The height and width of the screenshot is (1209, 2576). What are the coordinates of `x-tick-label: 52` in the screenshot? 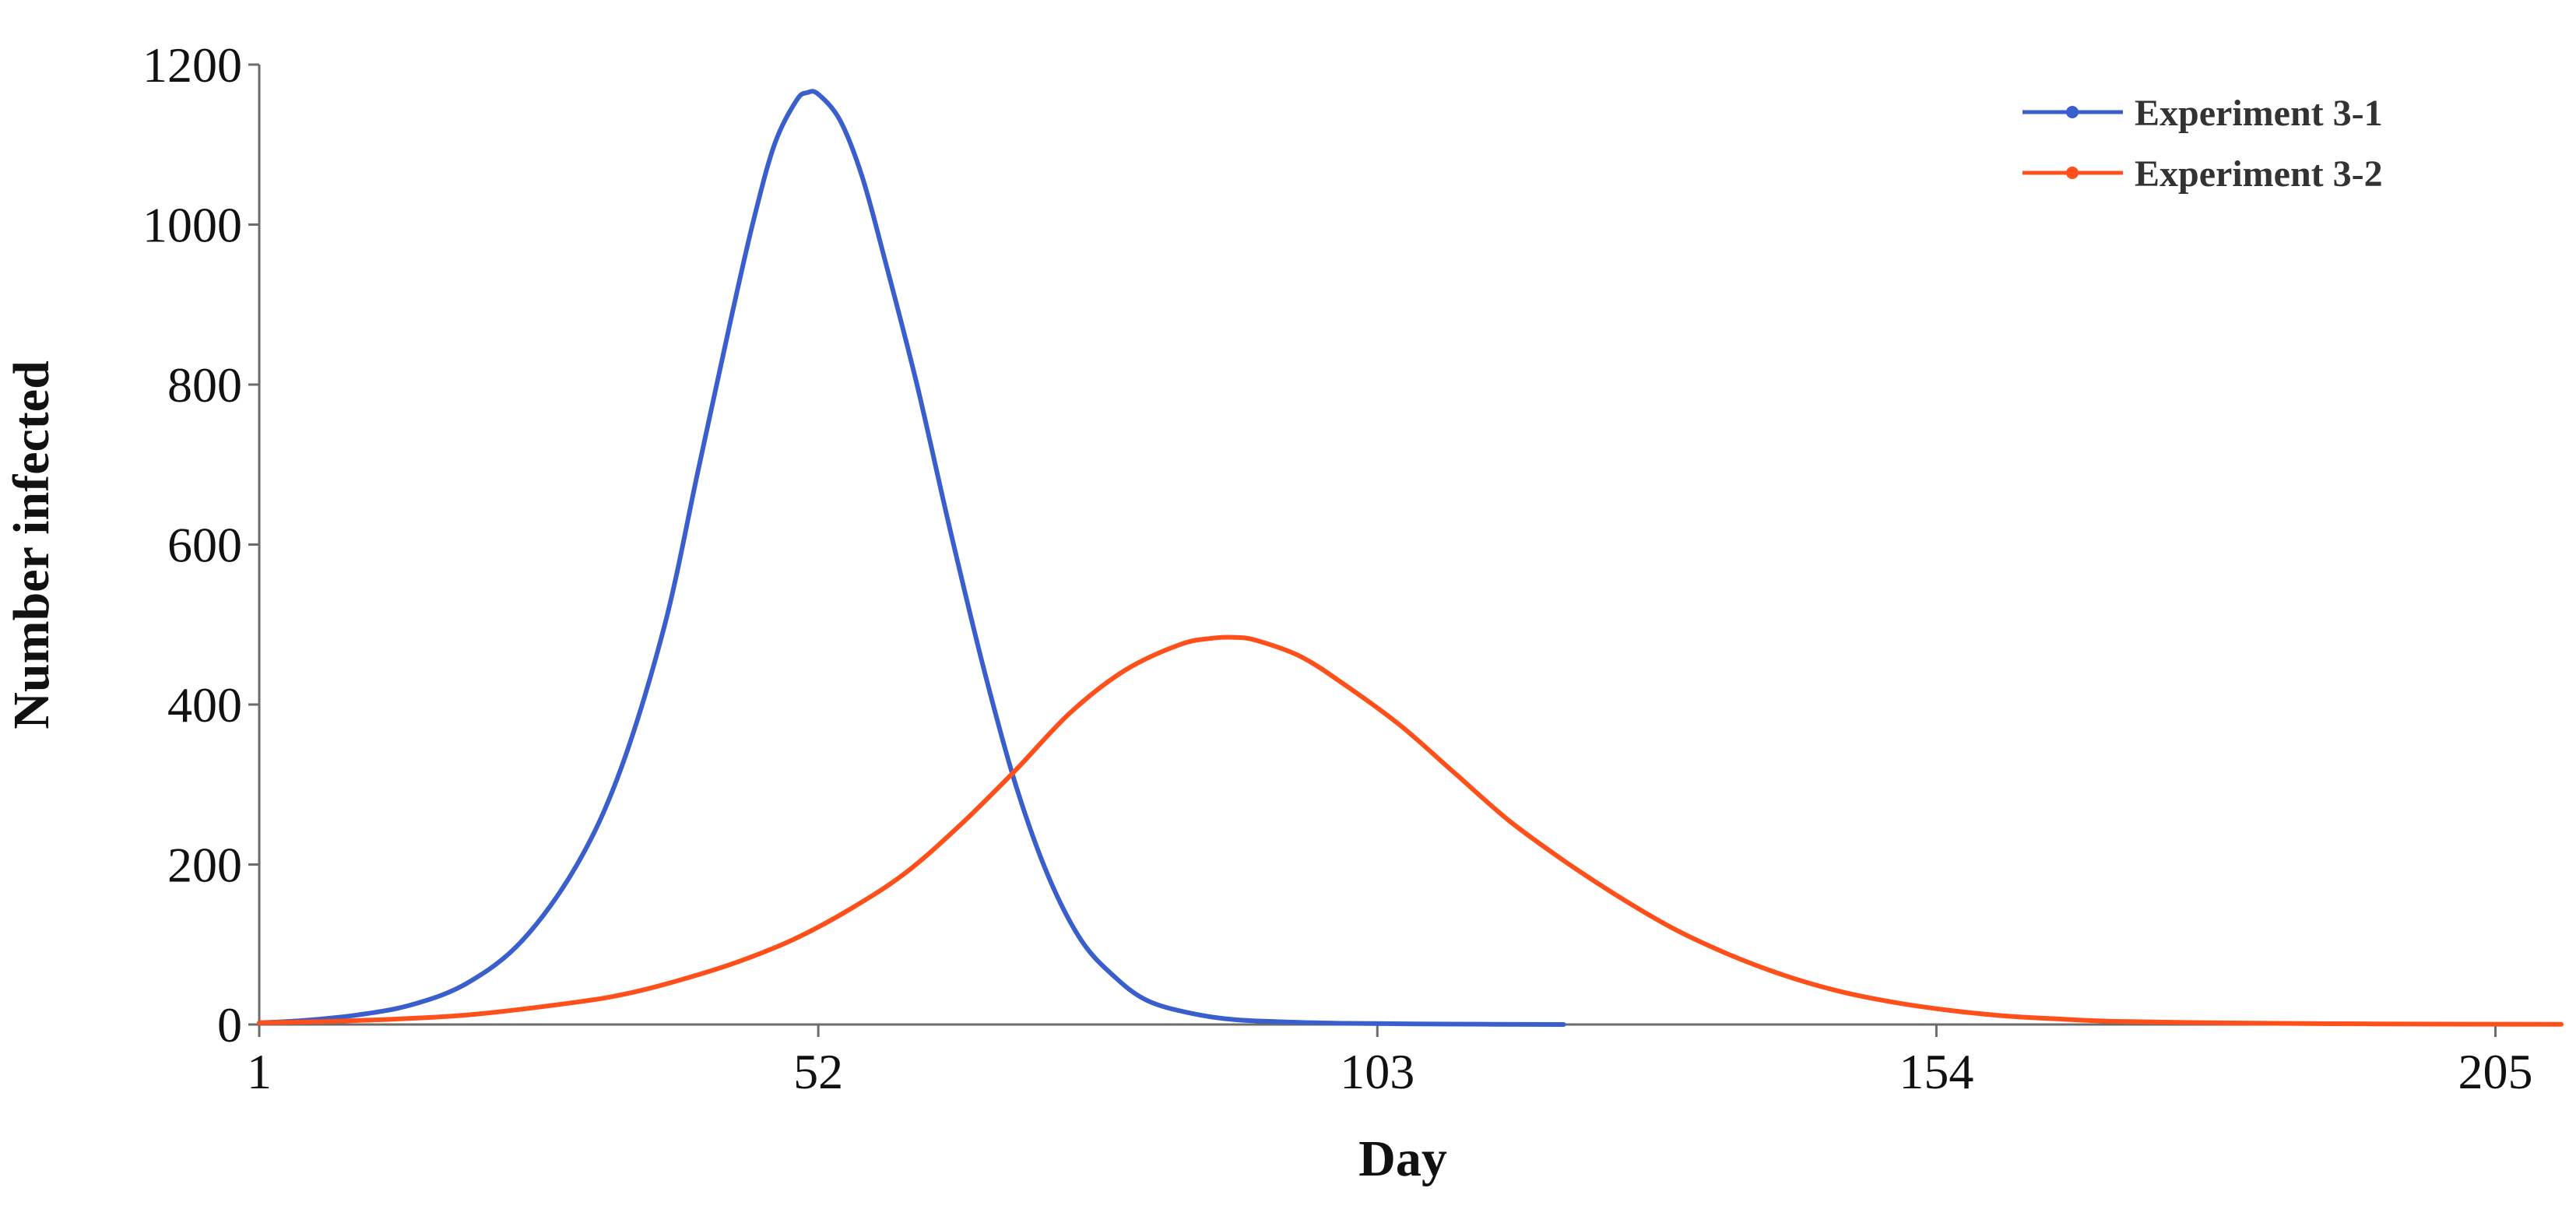 It's located at (818, 1072).